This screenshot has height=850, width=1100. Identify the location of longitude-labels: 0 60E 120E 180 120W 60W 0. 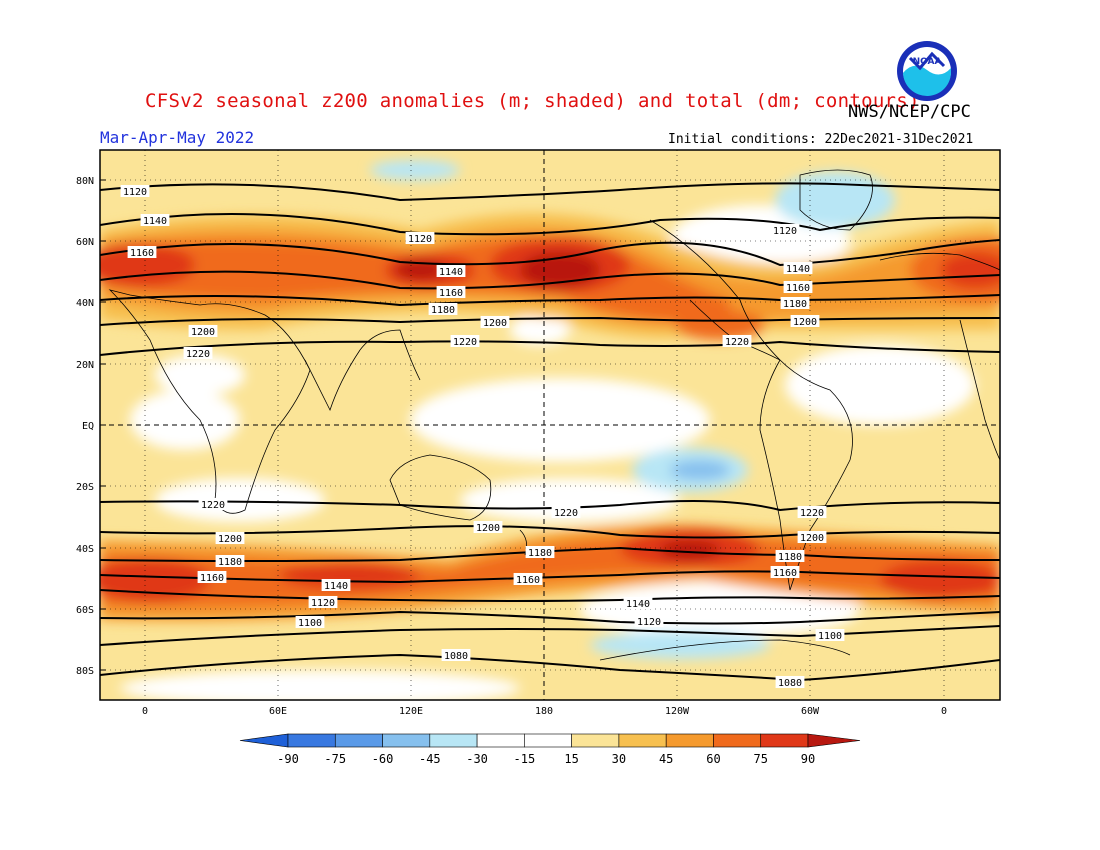
(544, 711).